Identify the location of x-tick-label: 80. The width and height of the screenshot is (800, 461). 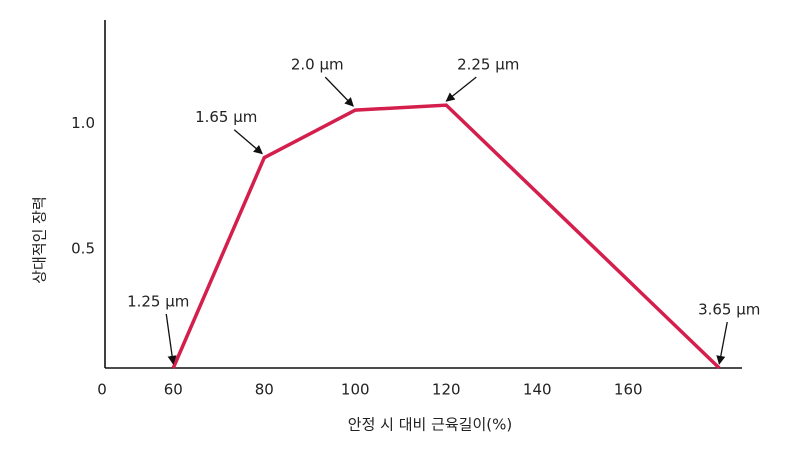
(264, 390).